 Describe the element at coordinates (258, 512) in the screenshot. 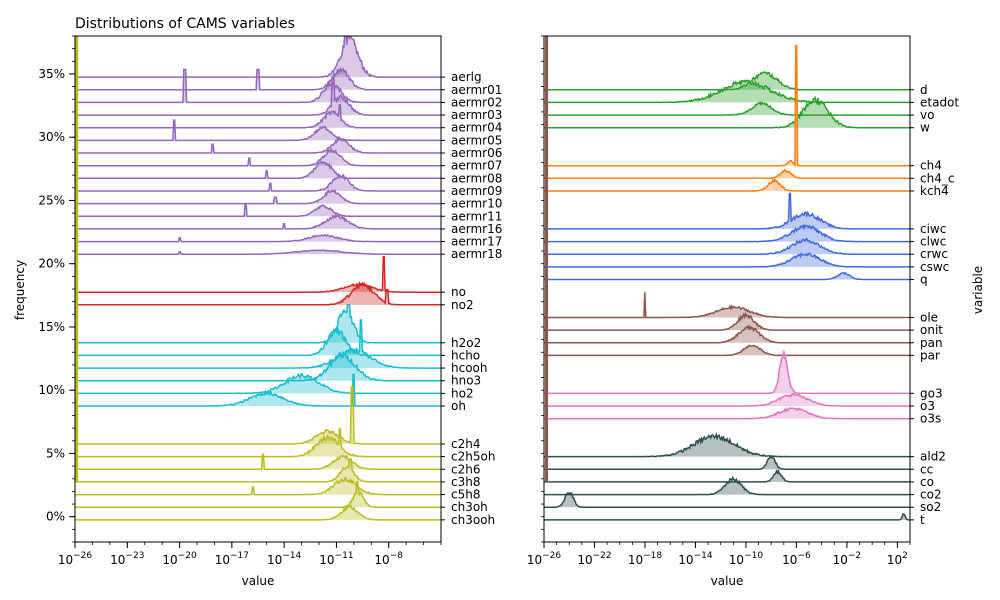

I see `ridge-fill-ch3ooh` at that location.